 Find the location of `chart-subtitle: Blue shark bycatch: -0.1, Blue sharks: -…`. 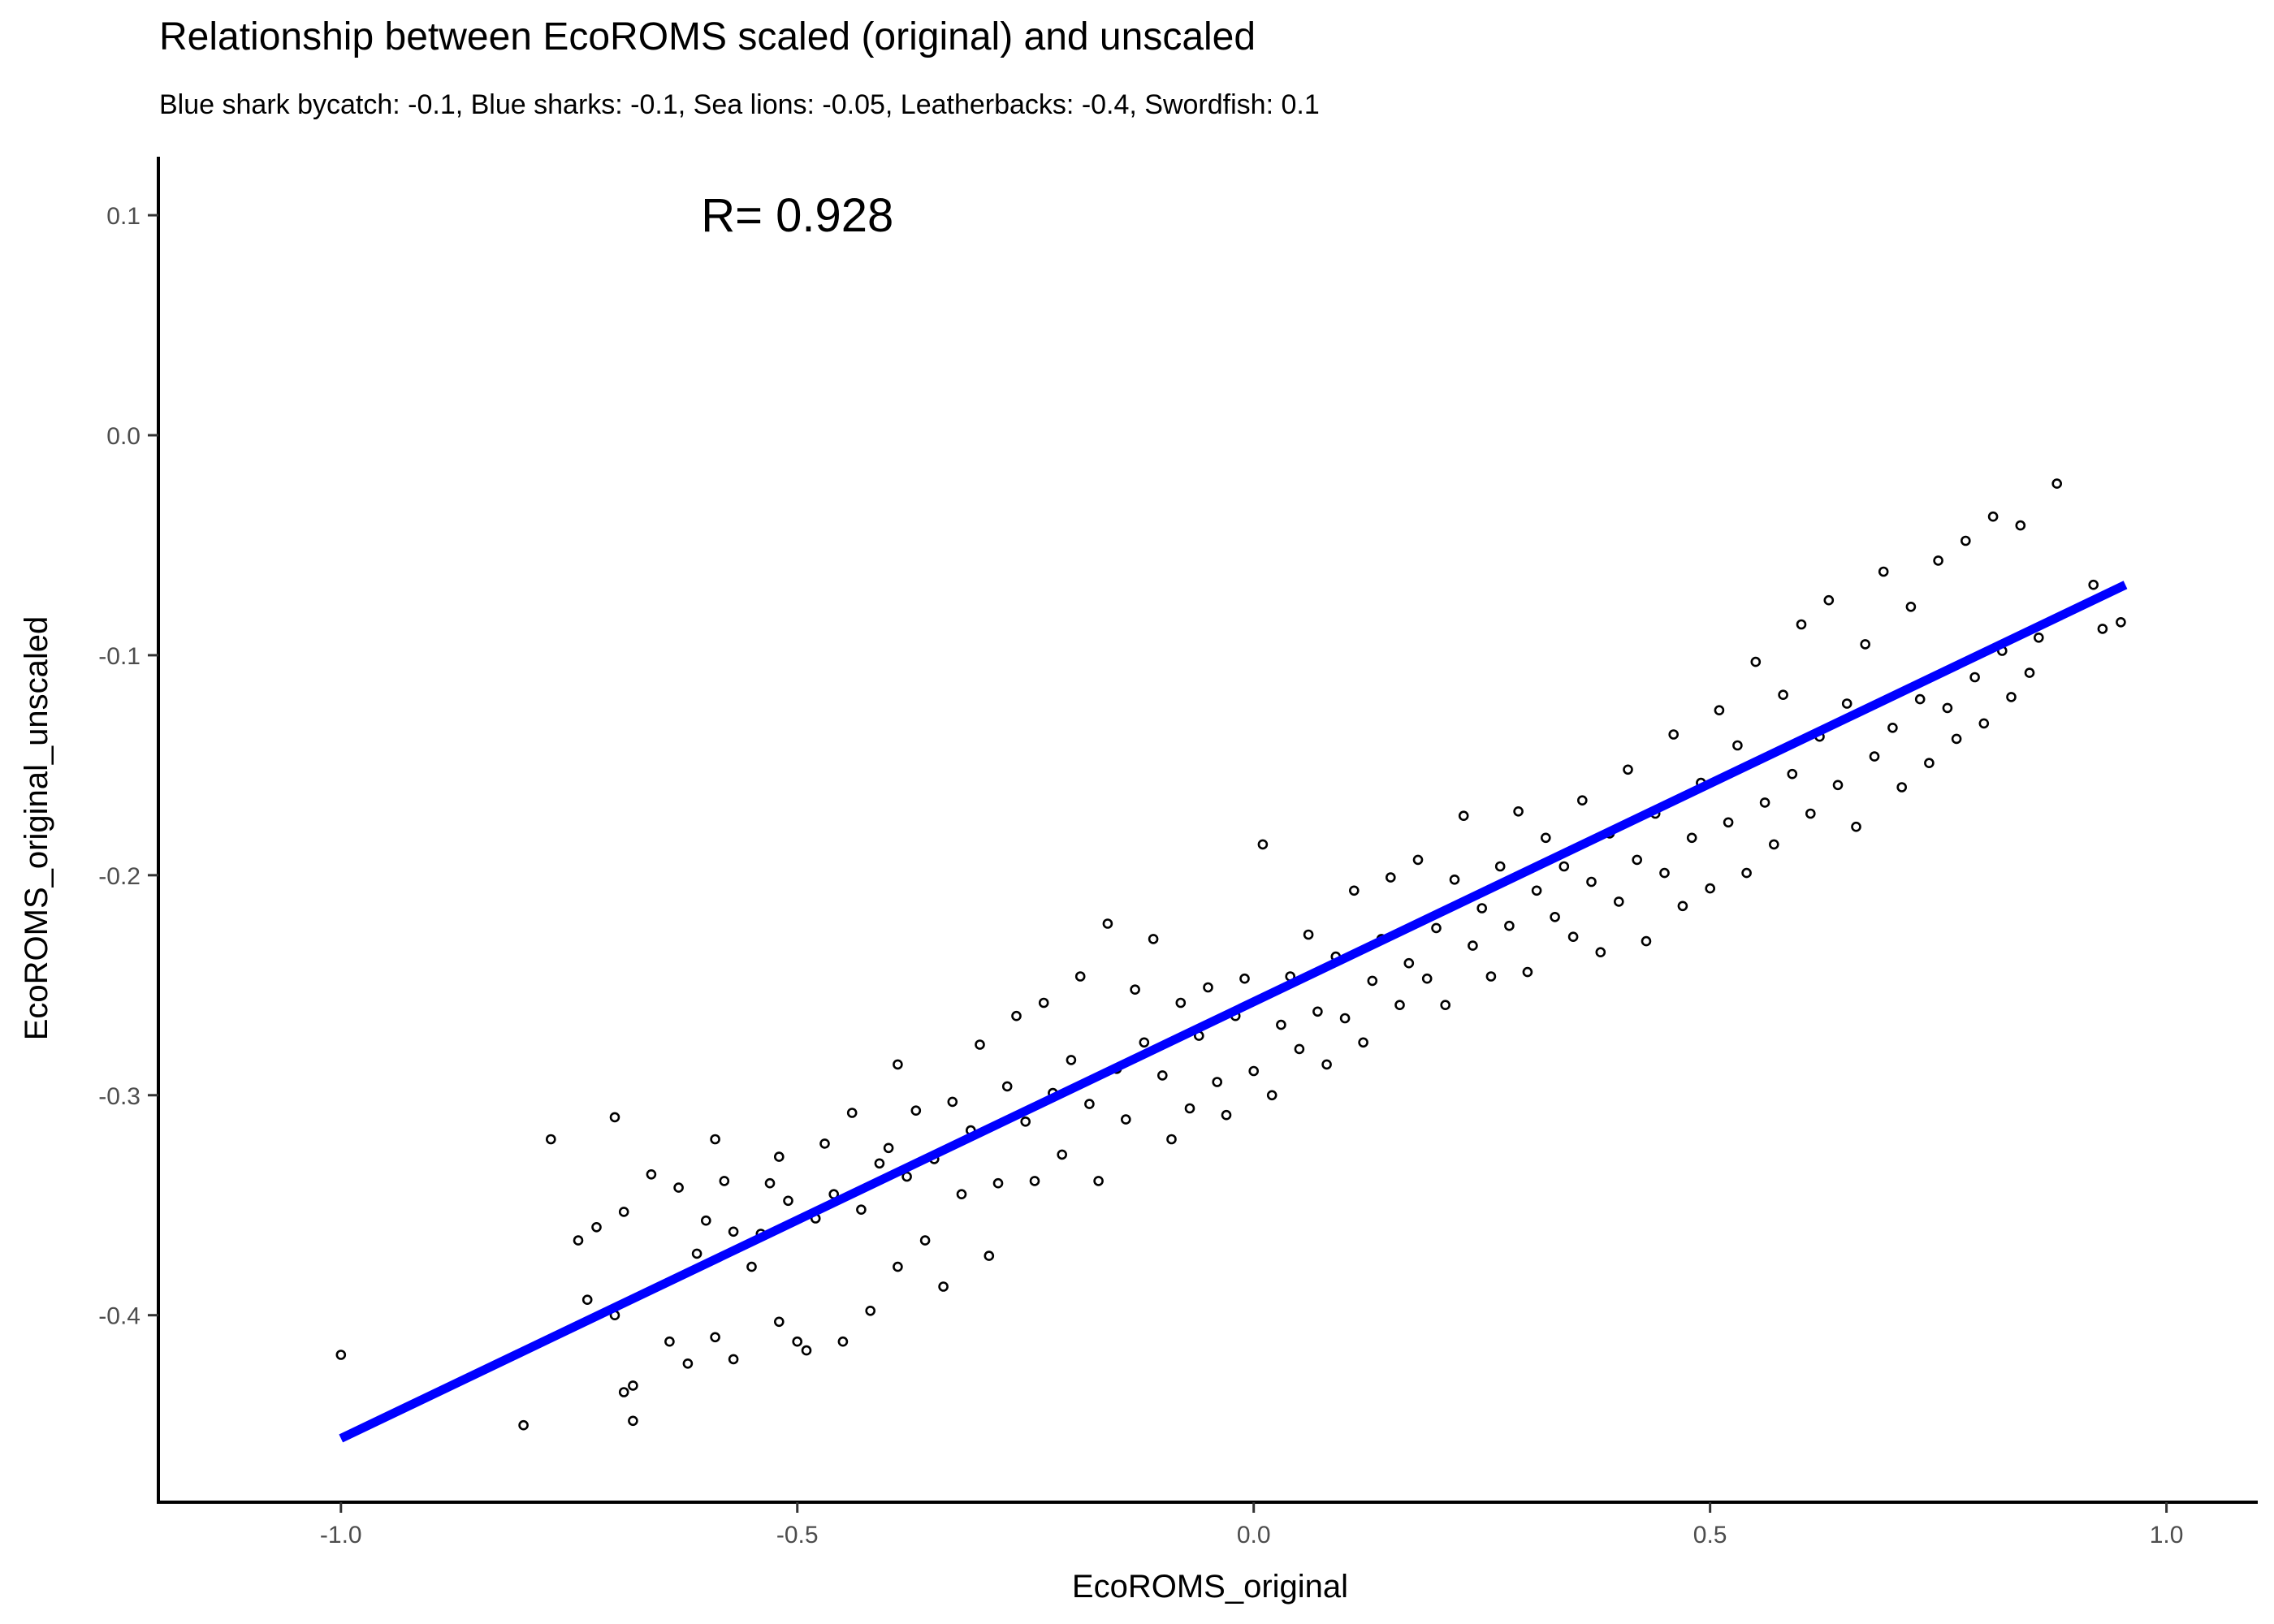

chart-subtitle: Blue shark bycatch: -0.1, Blue sharks: -… is located at coordinates (740, 105).